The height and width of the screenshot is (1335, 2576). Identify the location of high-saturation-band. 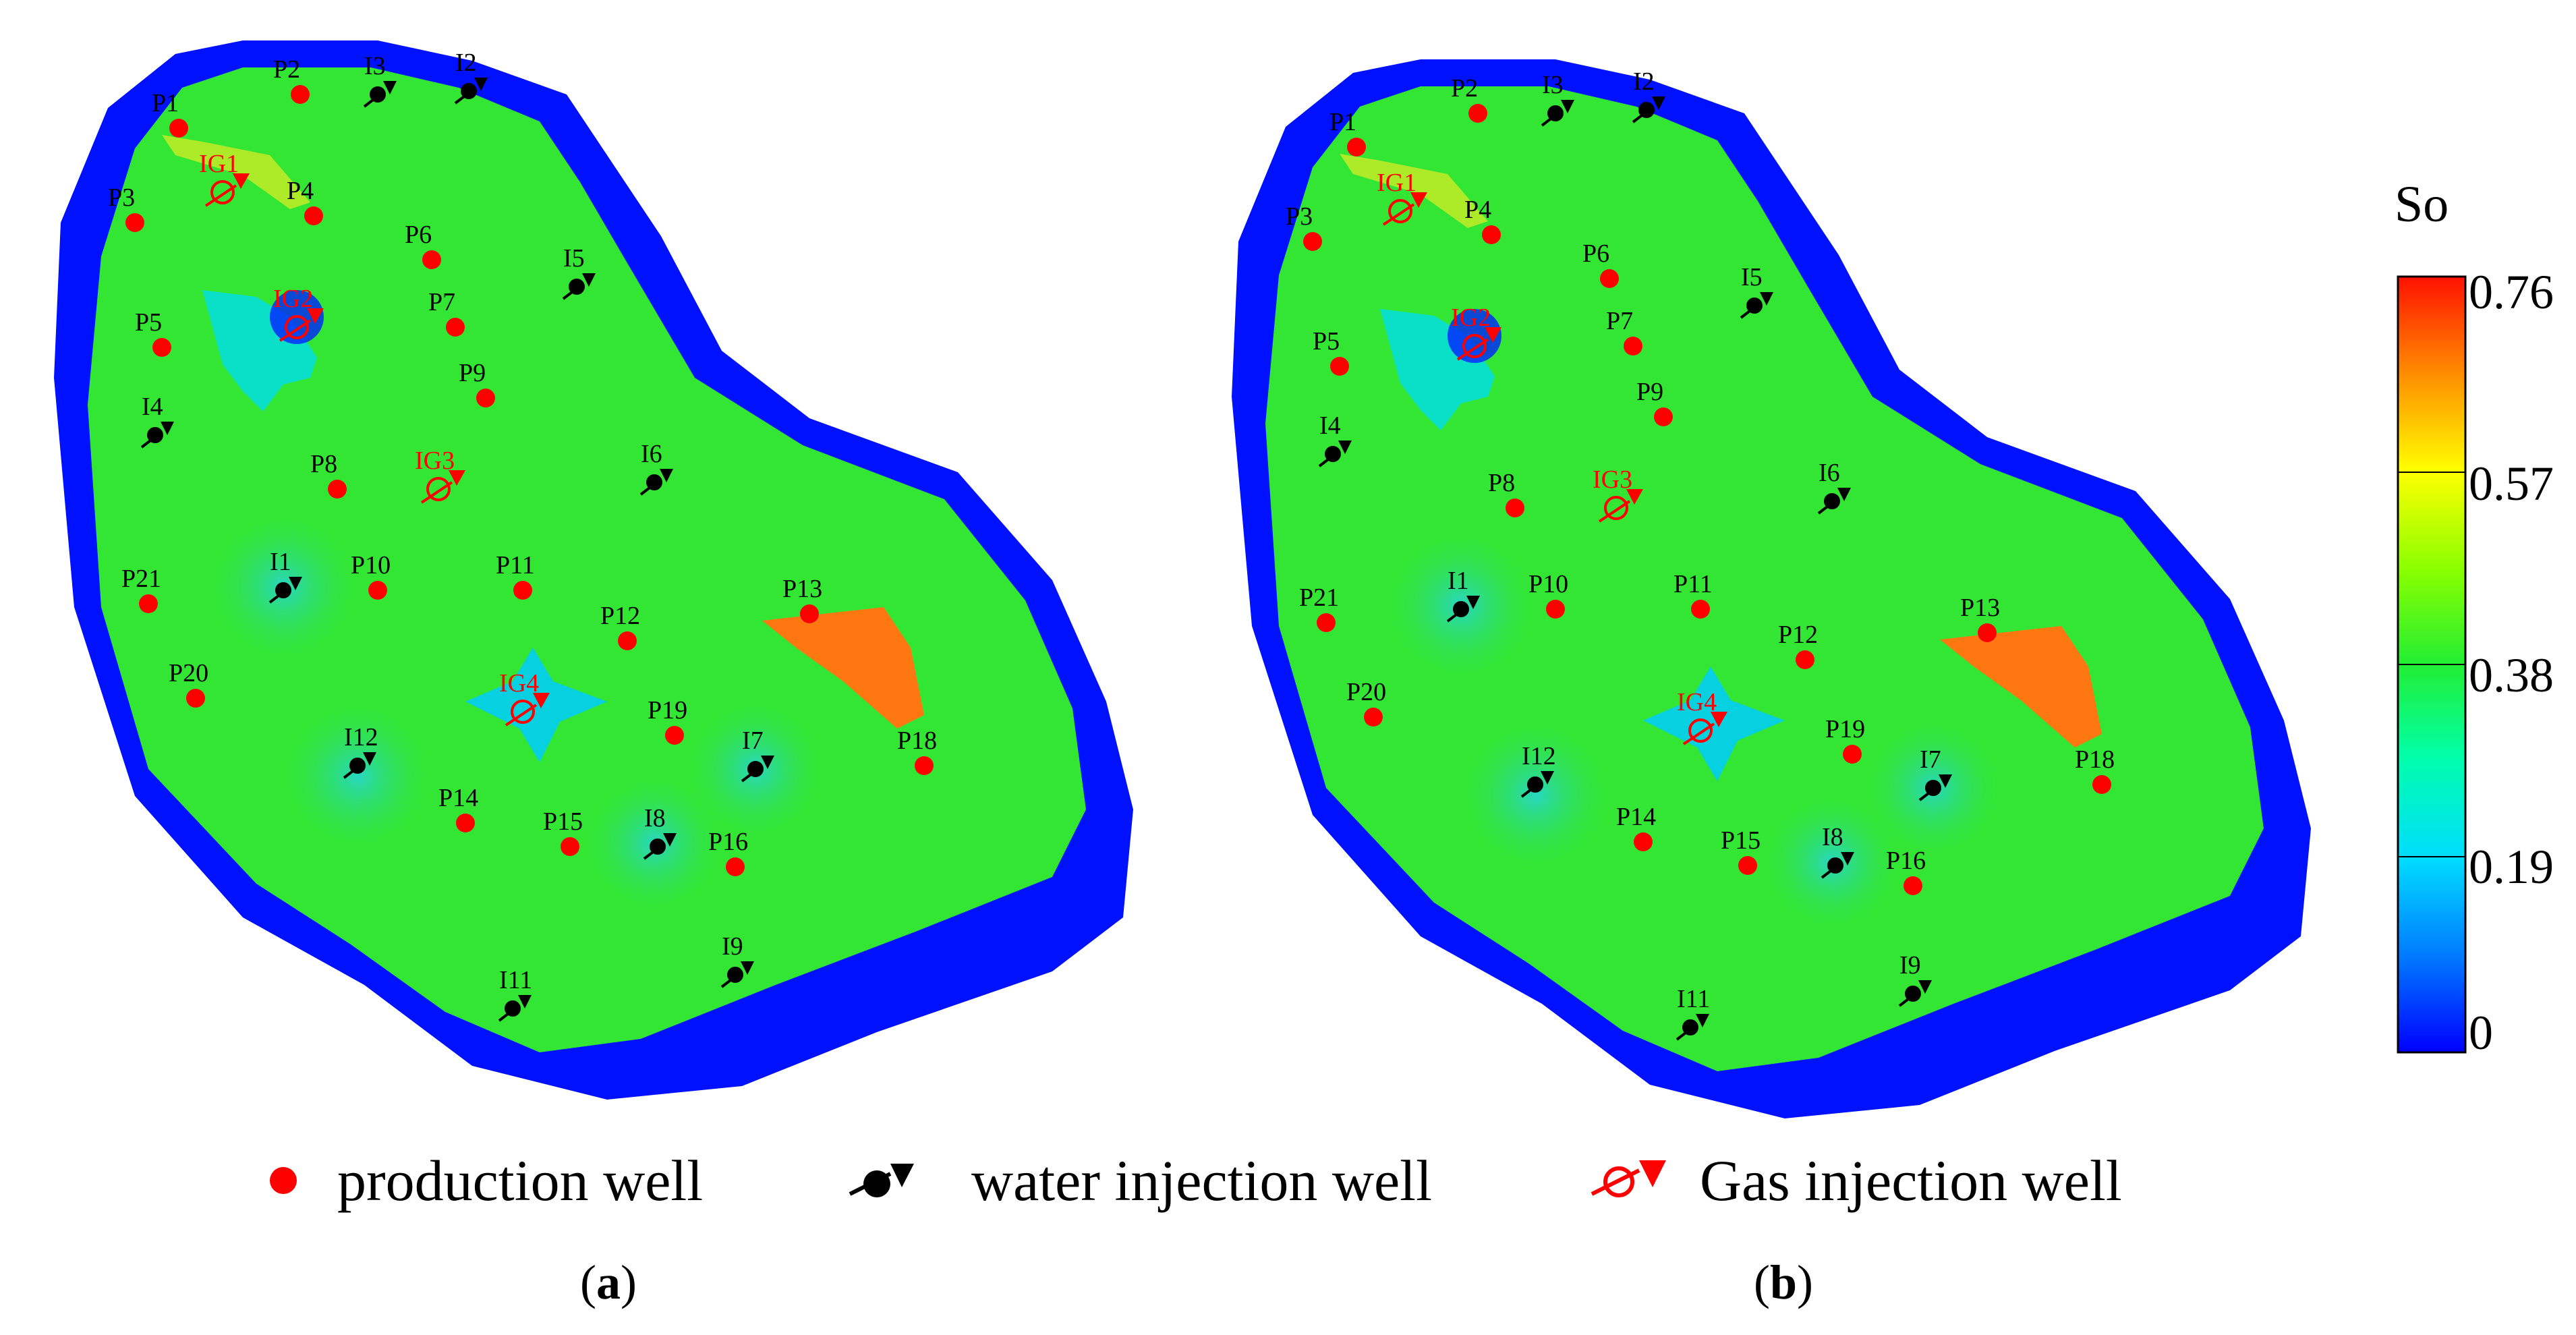
(1414, 191).